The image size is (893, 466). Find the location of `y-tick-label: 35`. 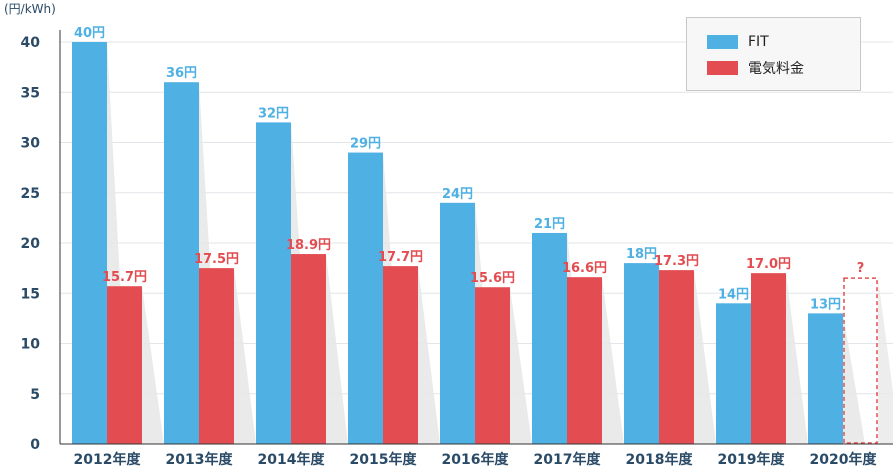

y-tick-label: 35 is located at coordinates (30, 93).